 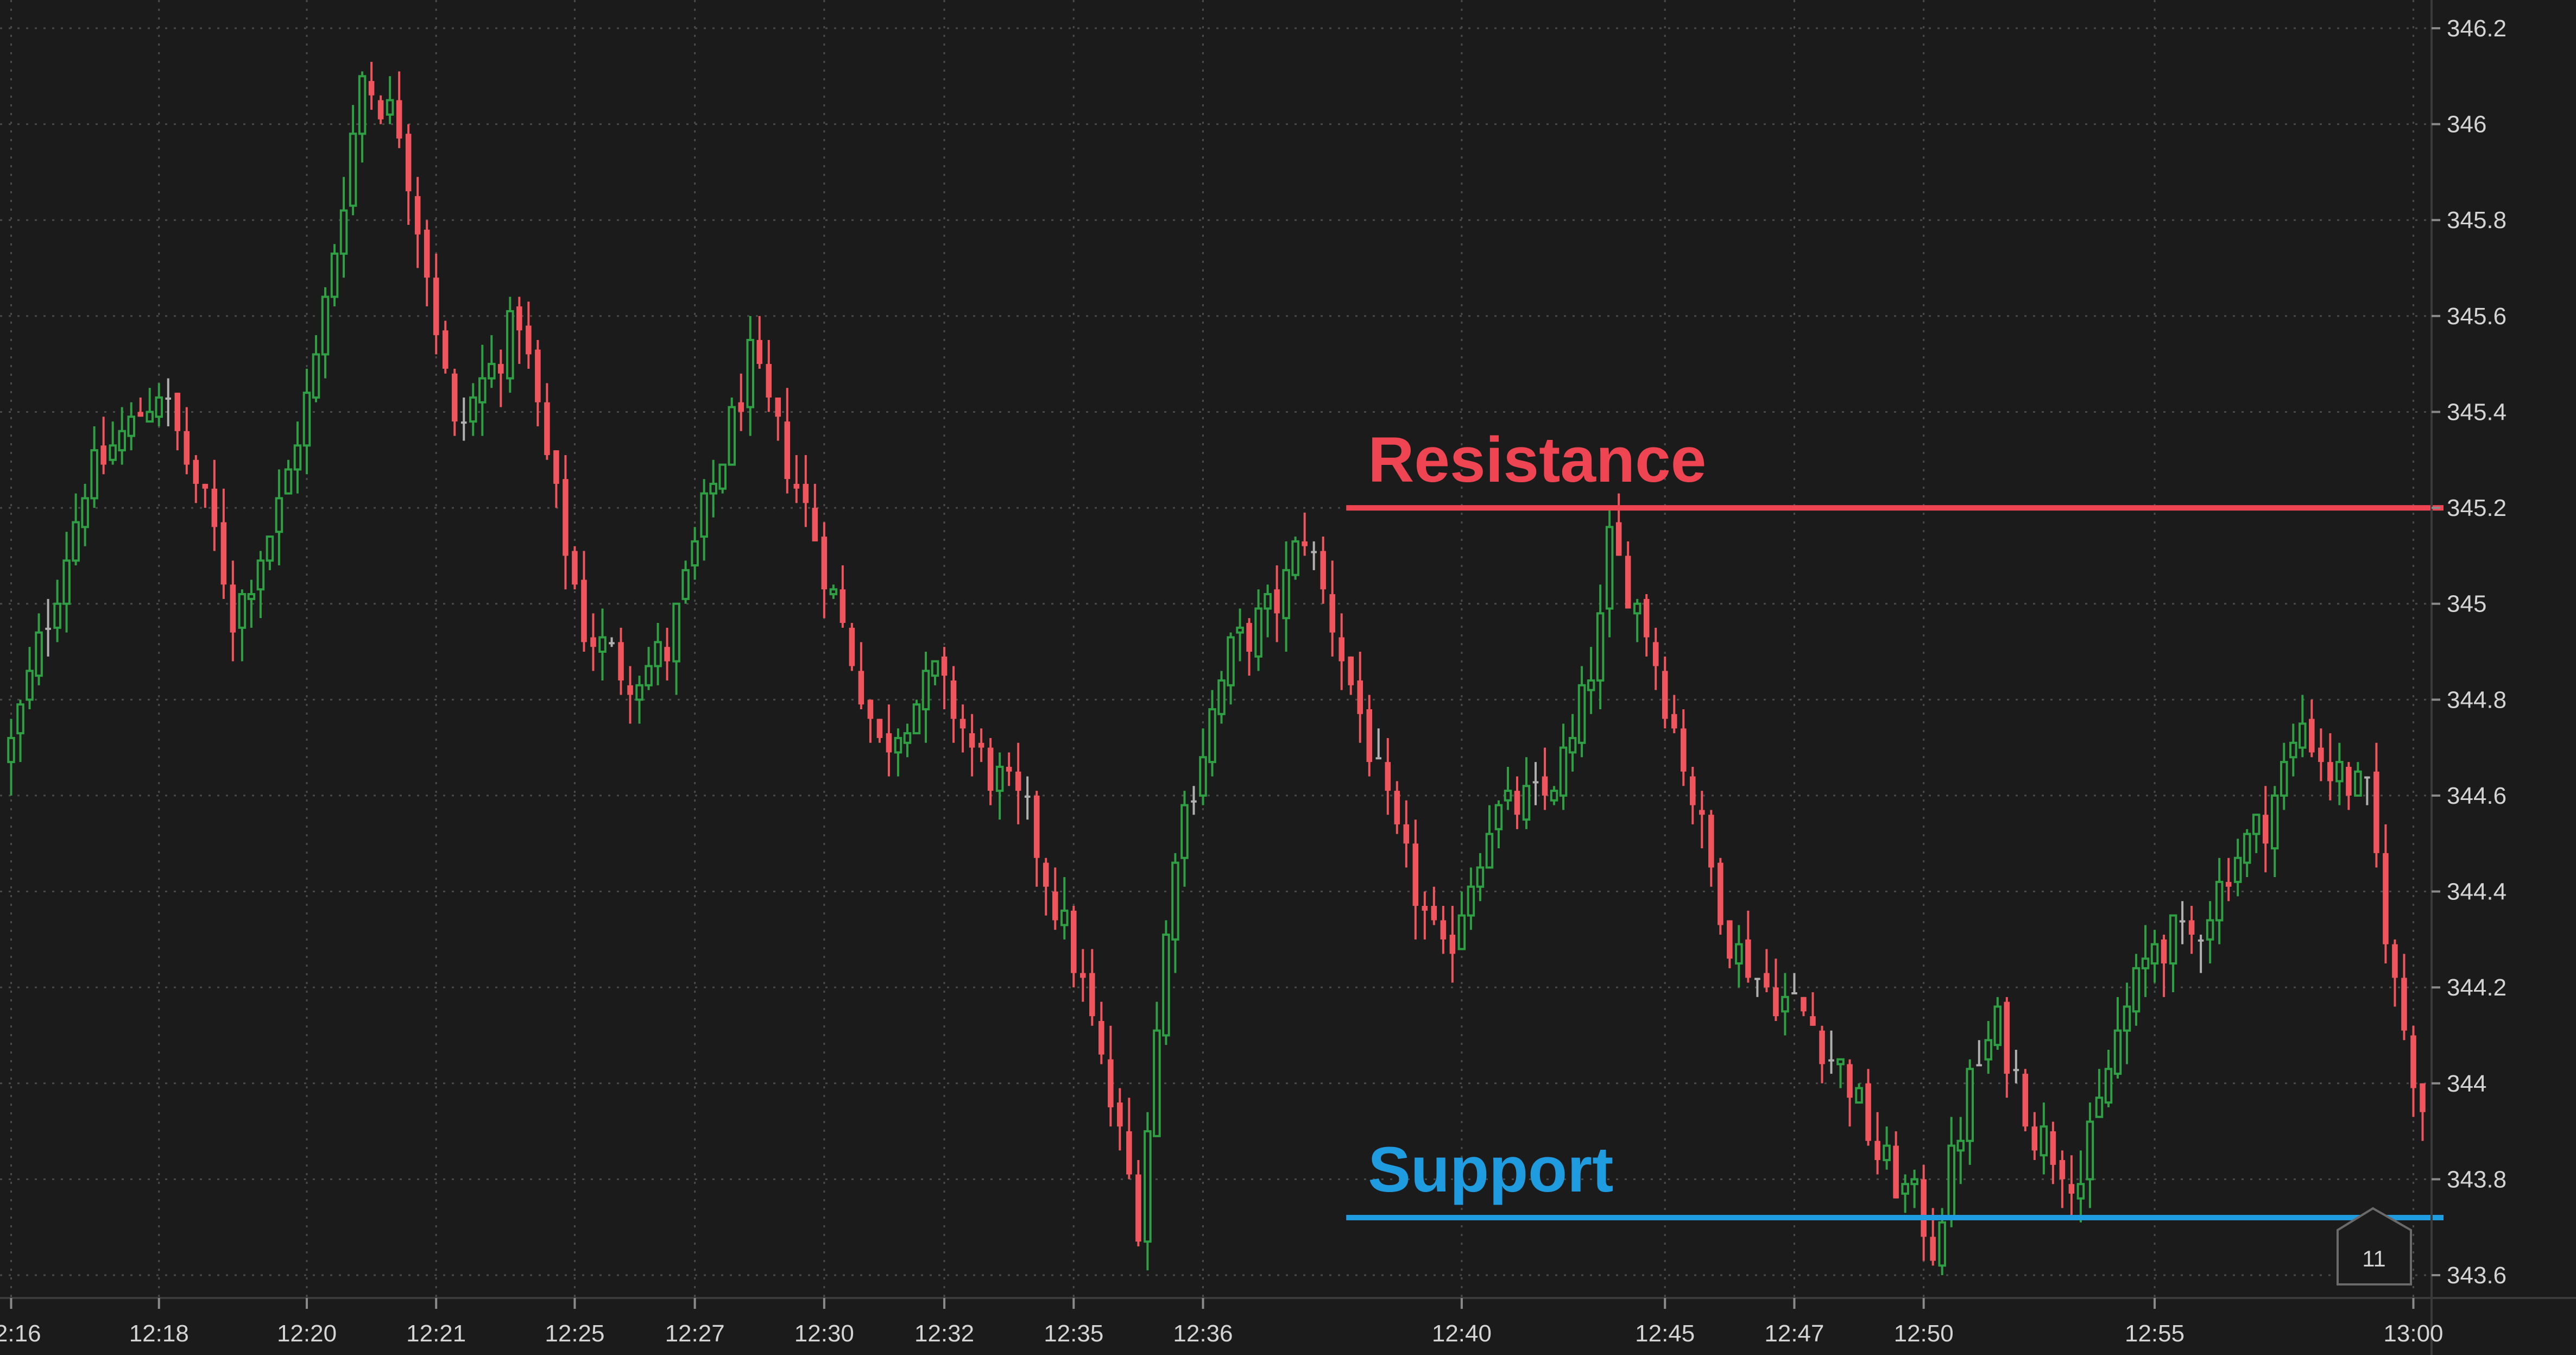 I want to click on y-tick-label: 345, so click(x=2466, y=604).